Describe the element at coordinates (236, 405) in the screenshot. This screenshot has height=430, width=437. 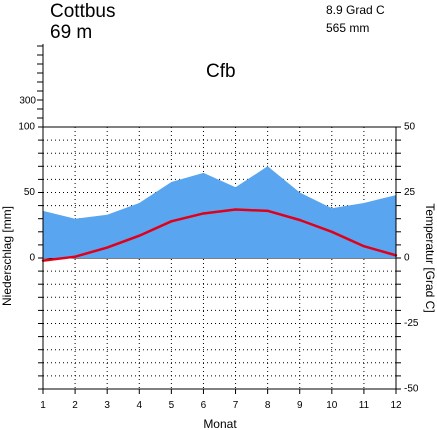
I see `x-tick-label: 7` at that location.